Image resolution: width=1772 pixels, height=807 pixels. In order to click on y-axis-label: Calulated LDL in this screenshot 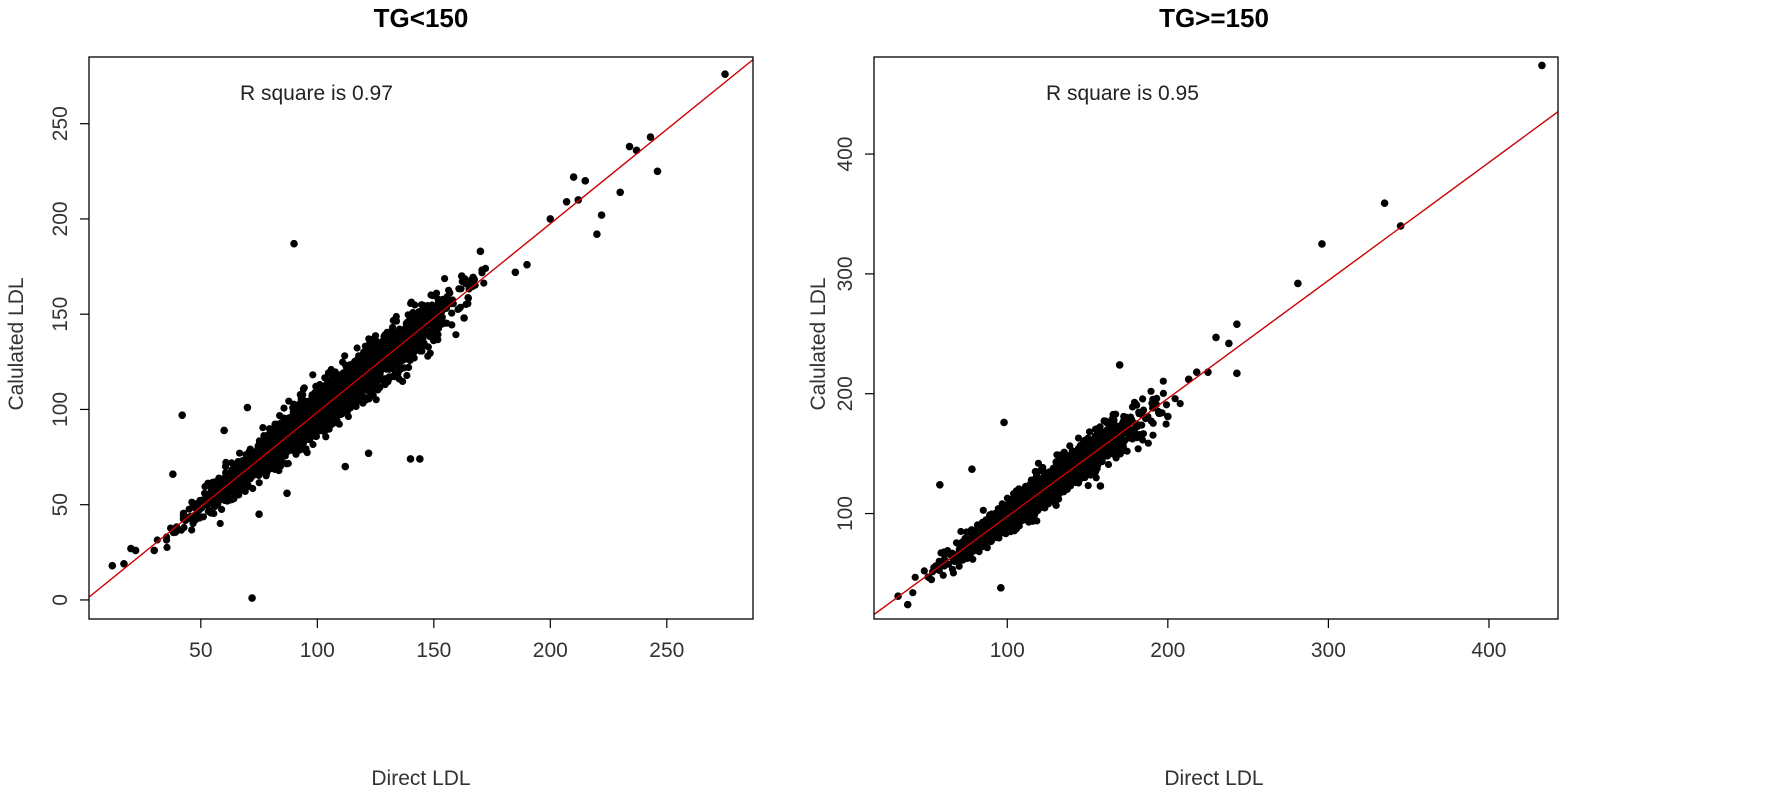, I will do `click(818, 343)`.